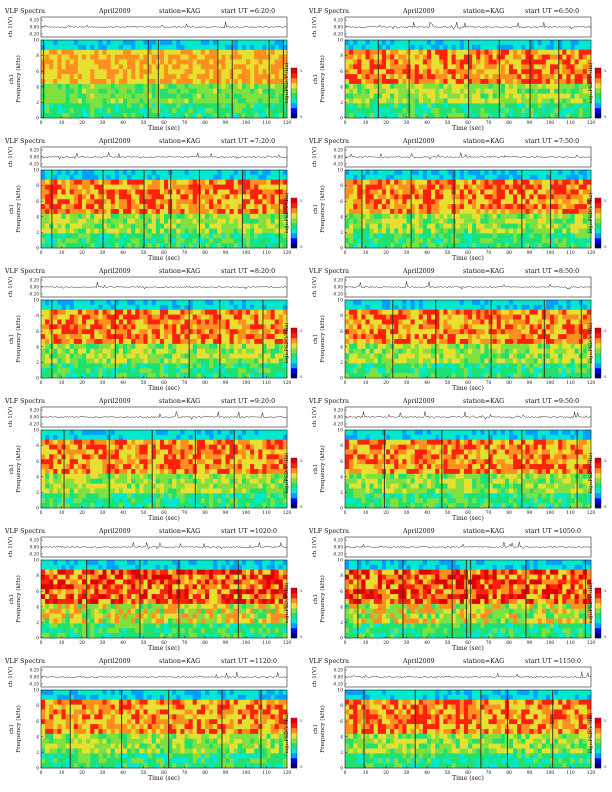  What do you see at coordinates (62, 253) in the screenshot?
I see `time-tick-label: 10` at bounding box center [62, 253].